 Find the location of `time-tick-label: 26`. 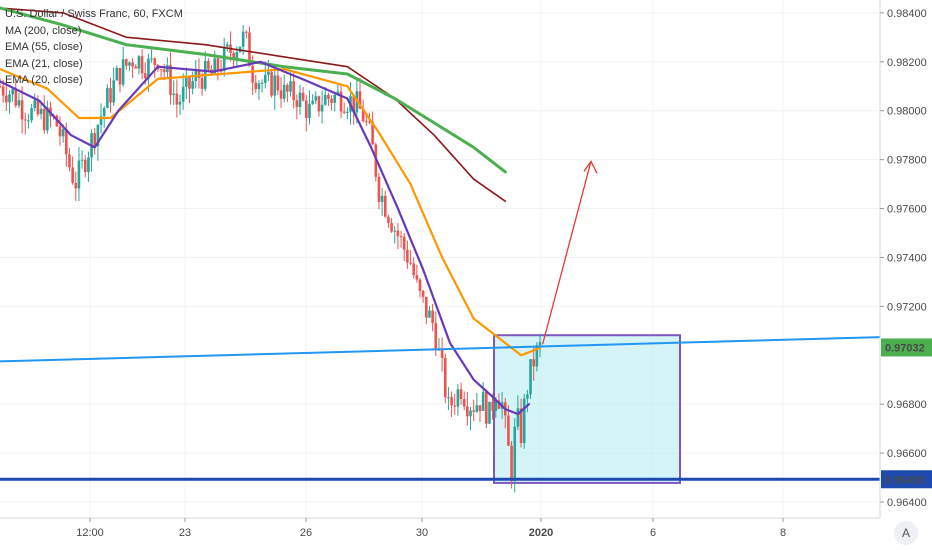

time-tick-label: 26 is located at coordinates (306, 533).